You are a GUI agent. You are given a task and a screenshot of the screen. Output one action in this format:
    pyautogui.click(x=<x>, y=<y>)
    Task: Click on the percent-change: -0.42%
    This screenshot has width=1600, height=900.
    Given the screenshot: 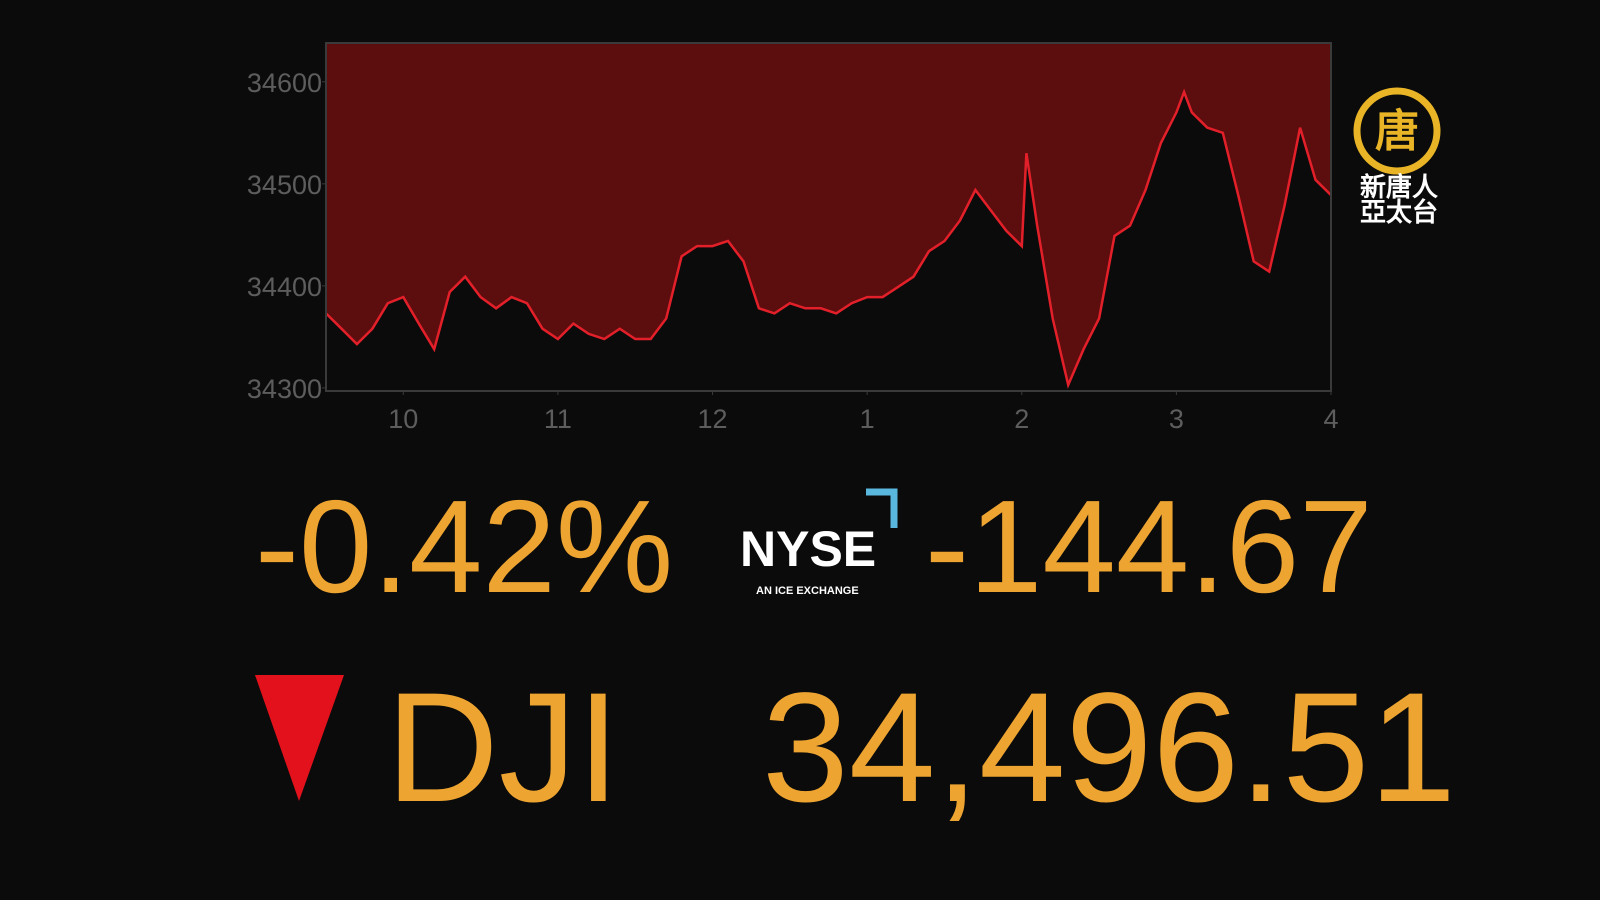 What is the action you would take?
    pyautogui.click(x=464, y=546)
    